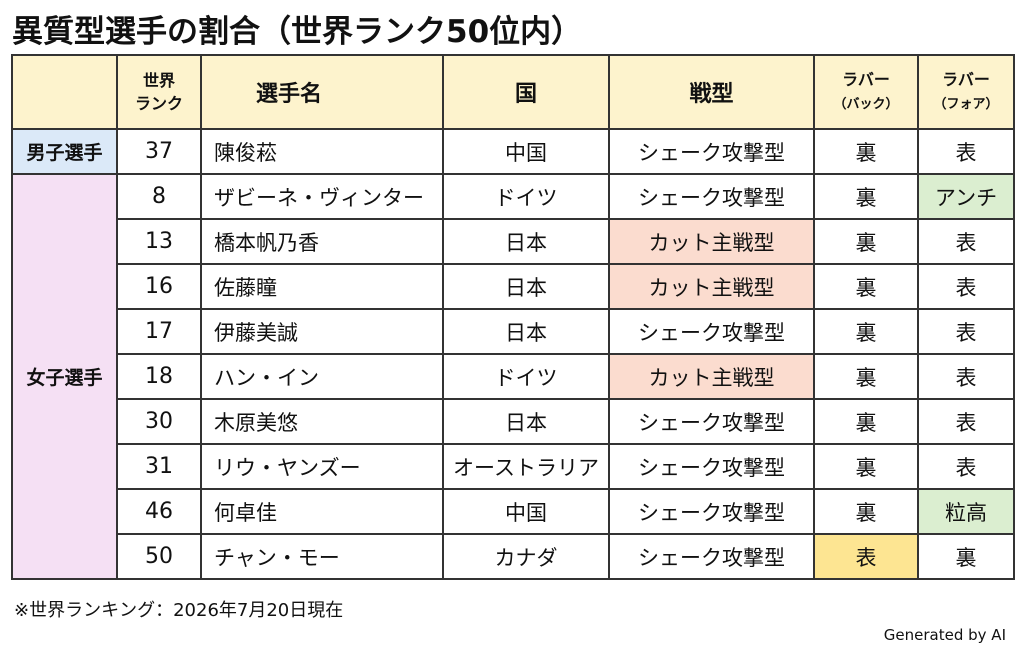 The image size is (1024, 656). Describe the element at coordinates (159, 466) in the screenshot. I see `rank-cell: 31` at that location.